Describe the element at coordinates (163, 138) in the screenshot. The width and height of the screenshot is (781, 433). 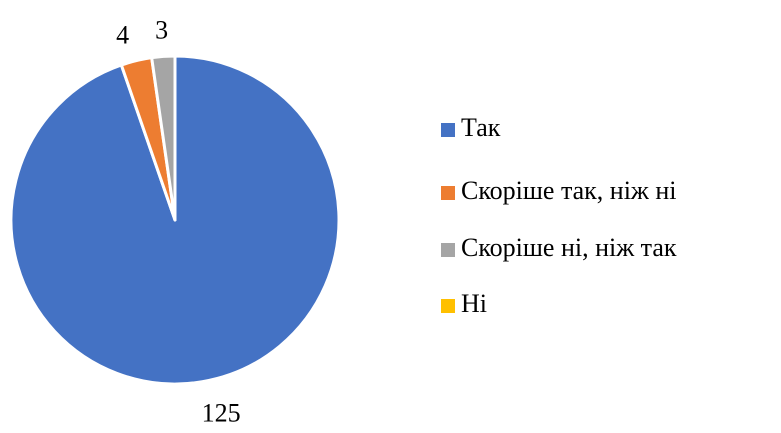
I see `pie-slice` at that location.